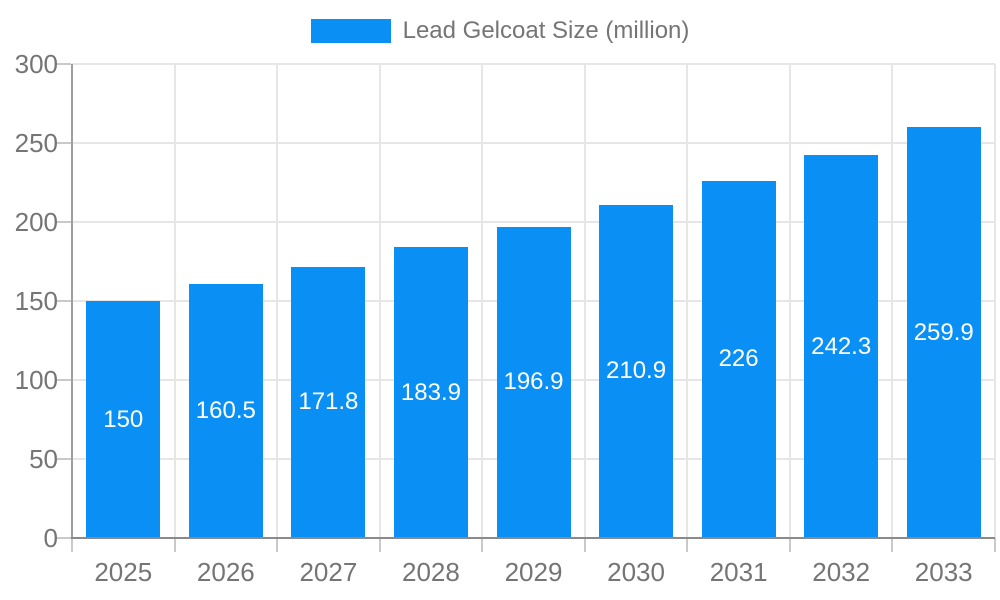  What do you see at coordinates (36, 380) in the screenshot?
I see `y-axis-tick-label: 100` at bounding box center [36, 380].